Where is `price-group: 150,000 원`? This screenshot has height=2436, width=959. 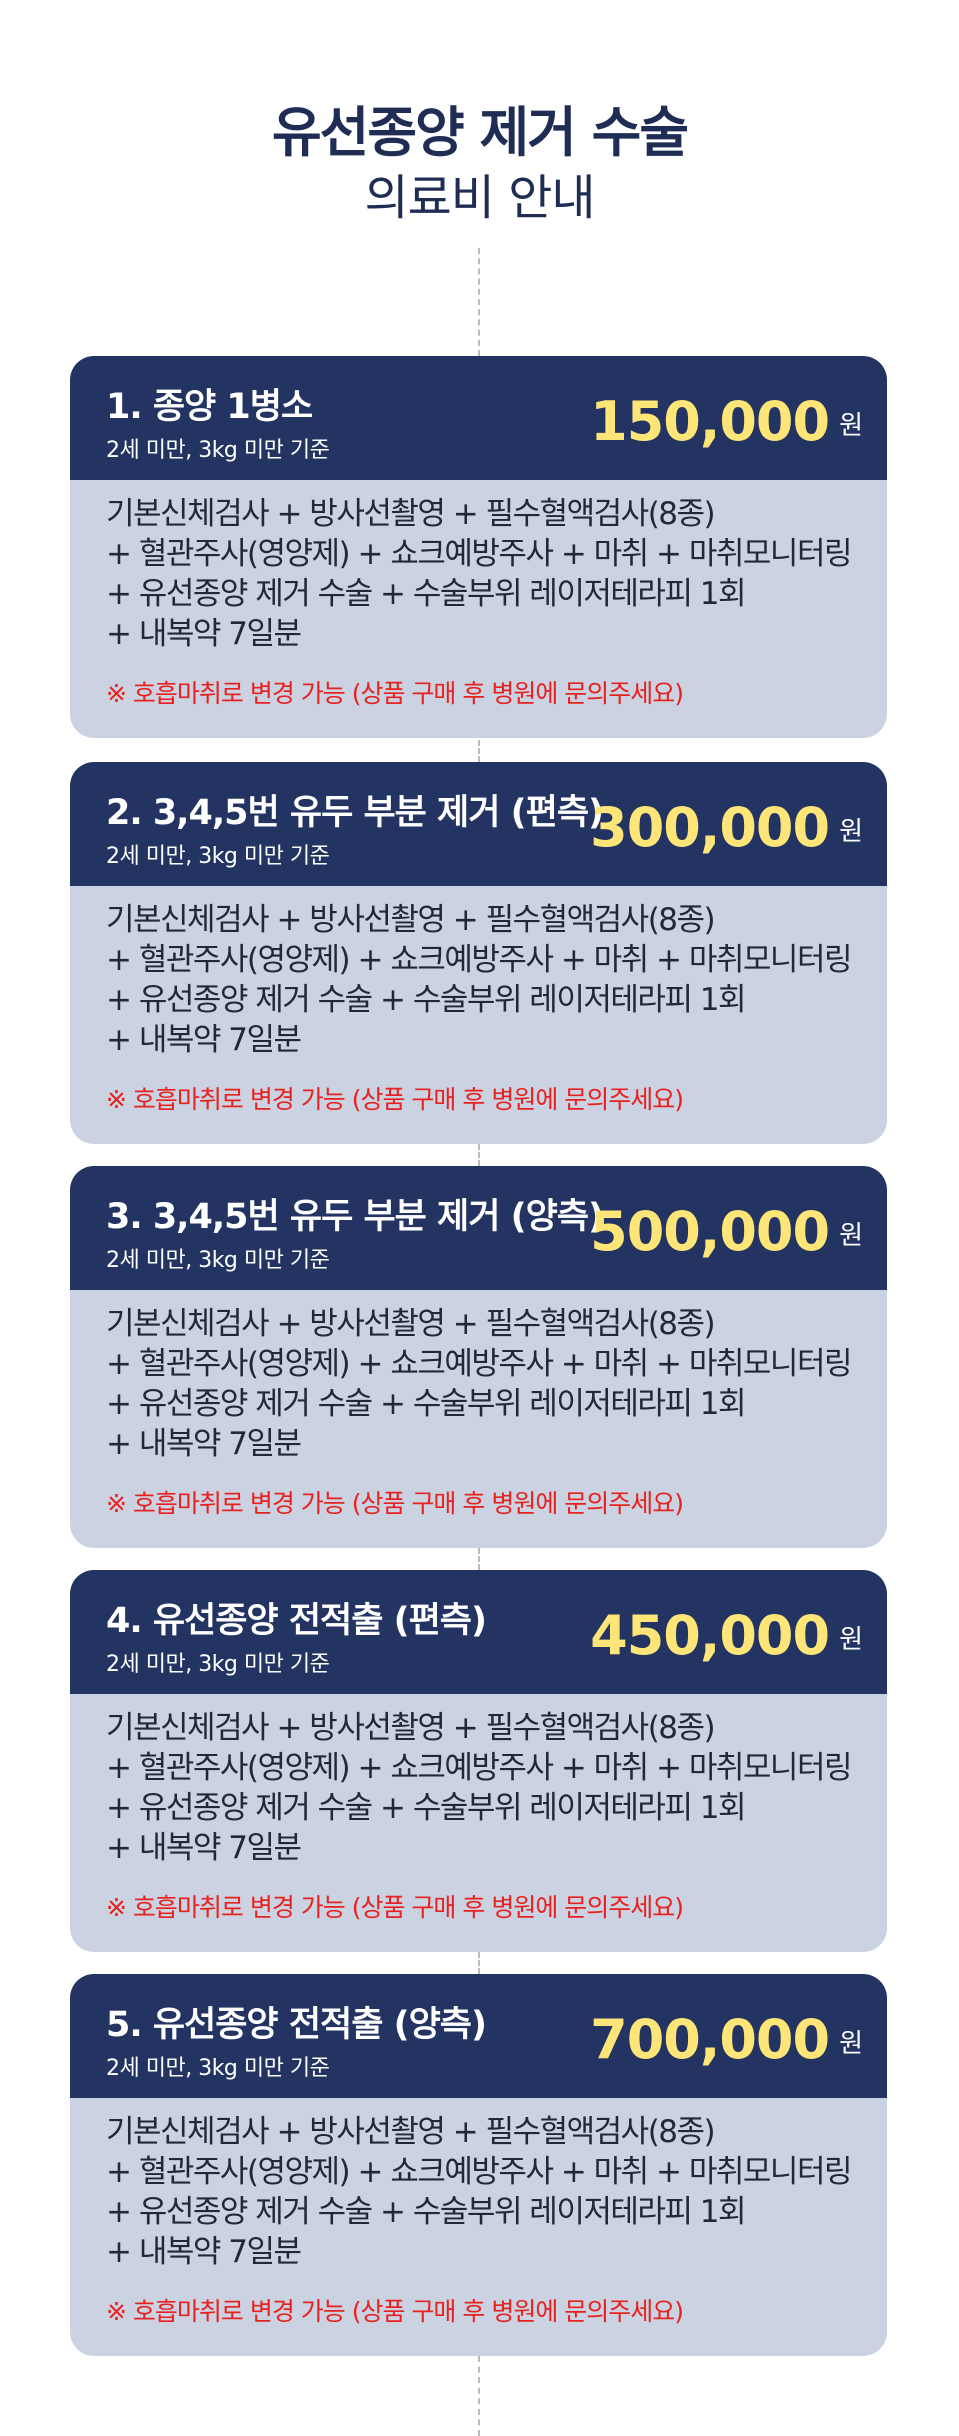
price-group: 150,000 원 is located at coordinates (726, 421).